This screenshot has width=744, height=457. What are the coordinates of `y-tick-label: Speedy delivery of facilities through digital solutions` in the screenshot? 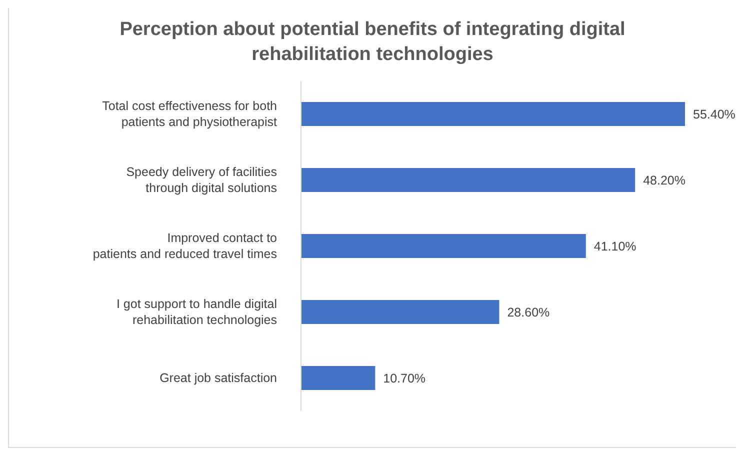 It's located at (201, 180).